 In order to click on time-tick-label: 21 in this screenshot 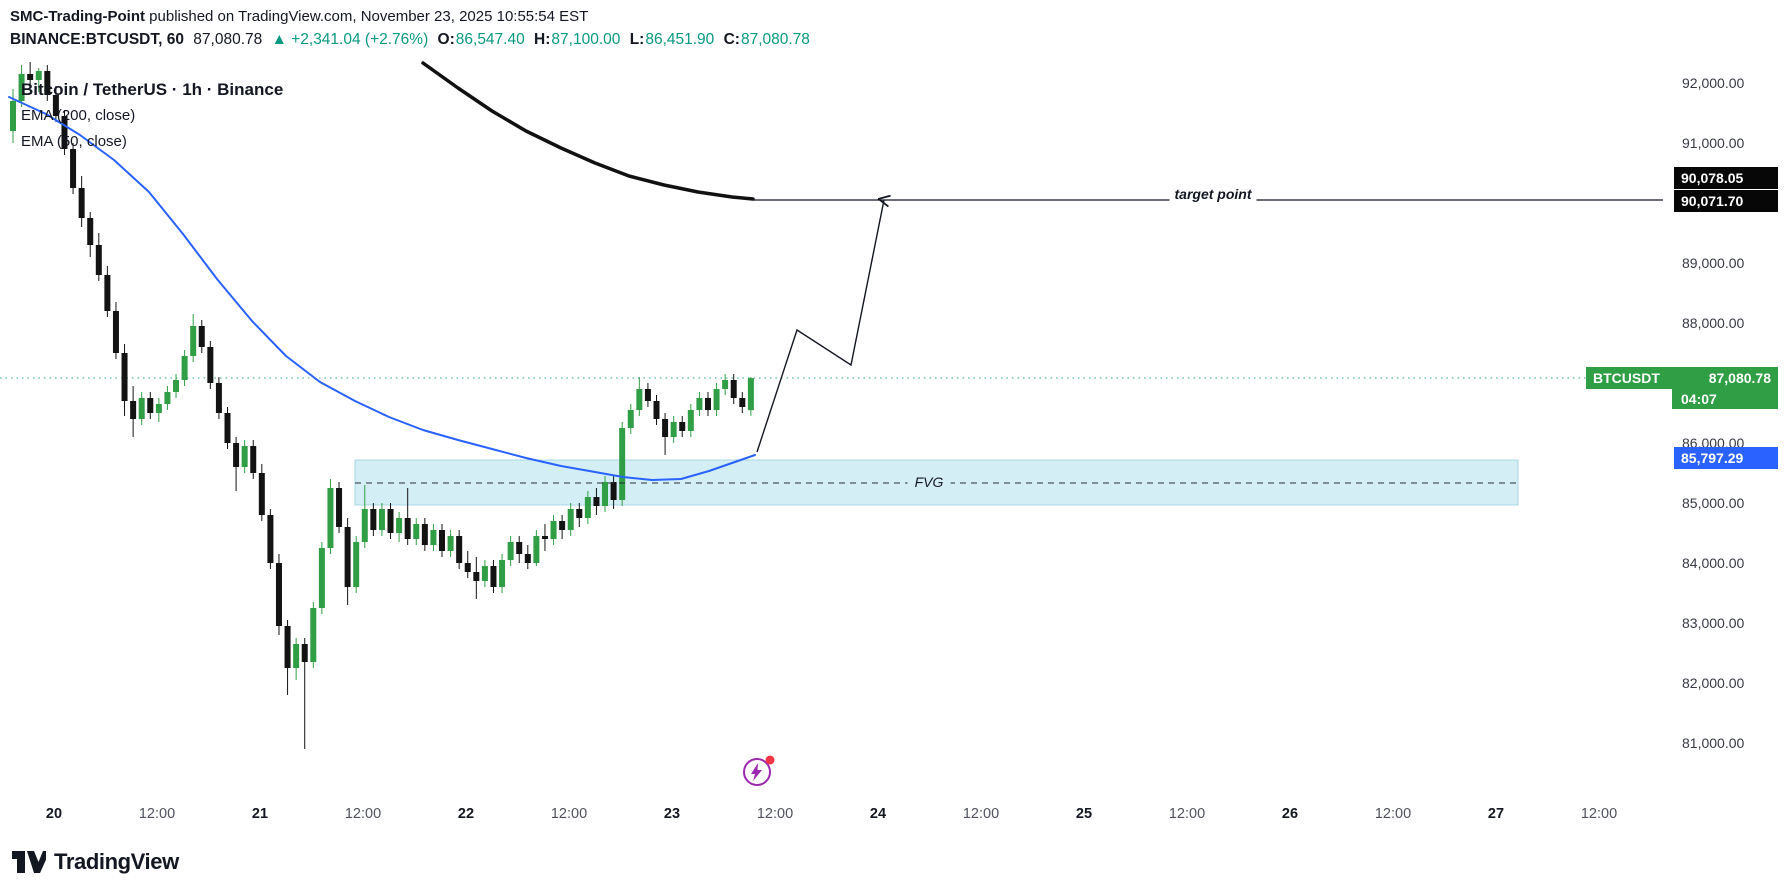, I will do `click(260, 814)`.